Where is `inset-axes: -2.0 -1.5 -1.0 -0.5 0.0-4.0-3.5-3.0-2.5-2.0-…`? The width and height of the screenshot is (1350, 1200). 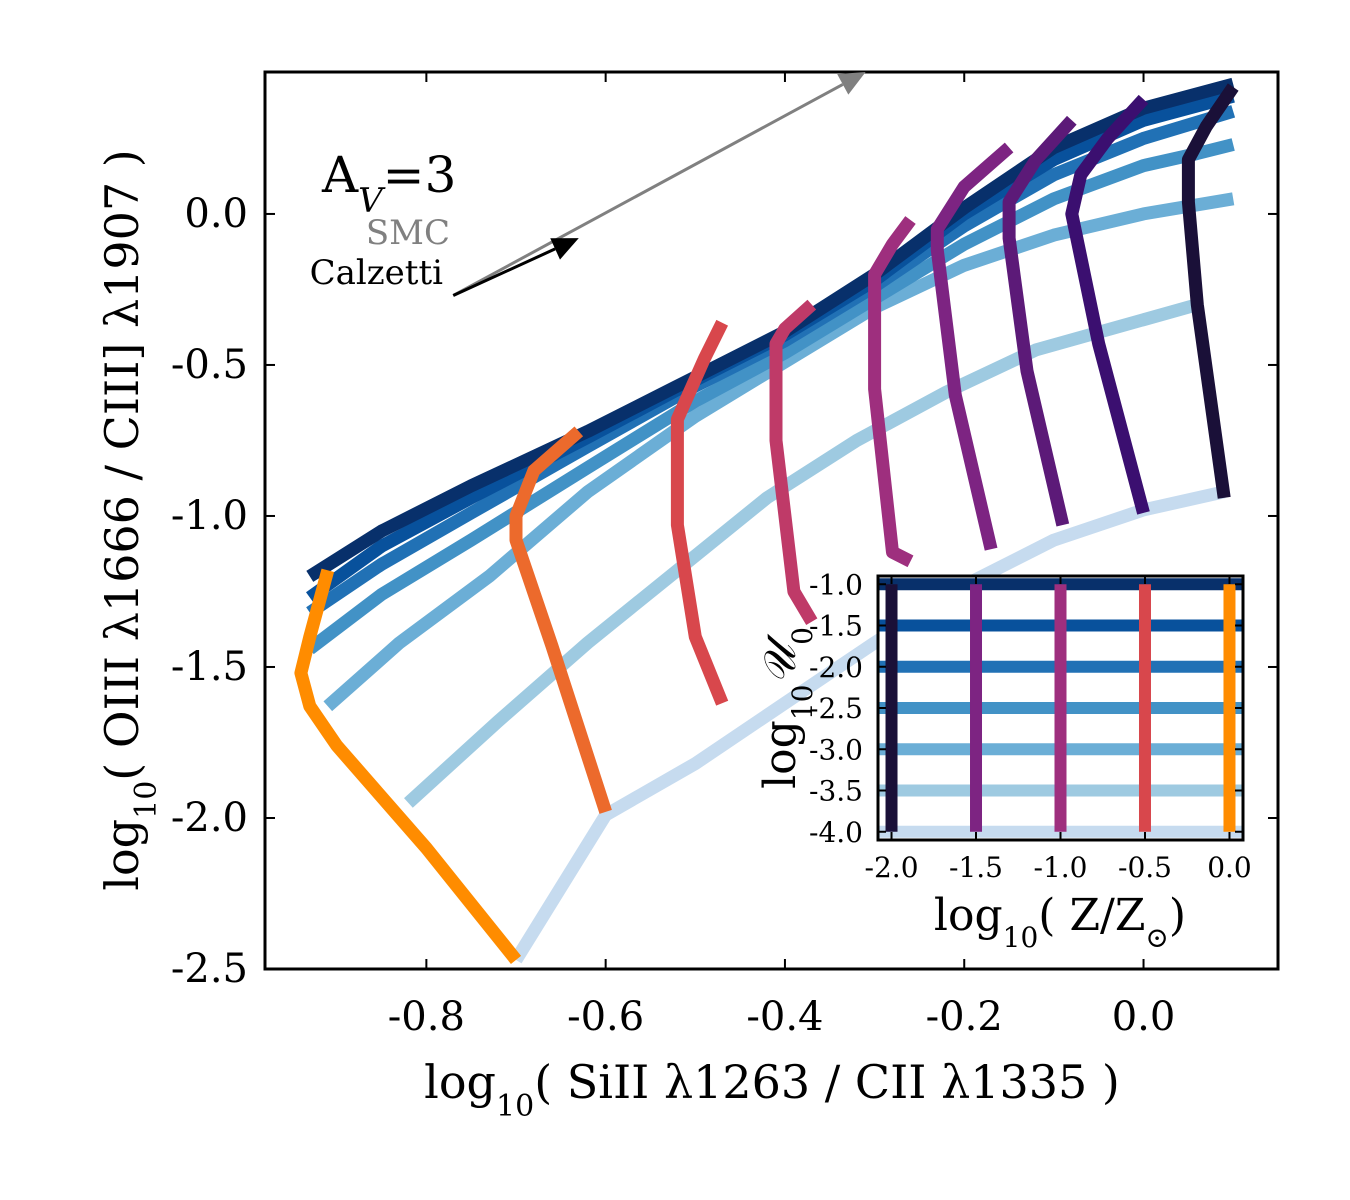
inset-axes: -2.0 -1.5 -1.0 -0.5 0.0-4.0-3.5-3.0-2.5-2.0-… is located at coordinates (1003, 760).